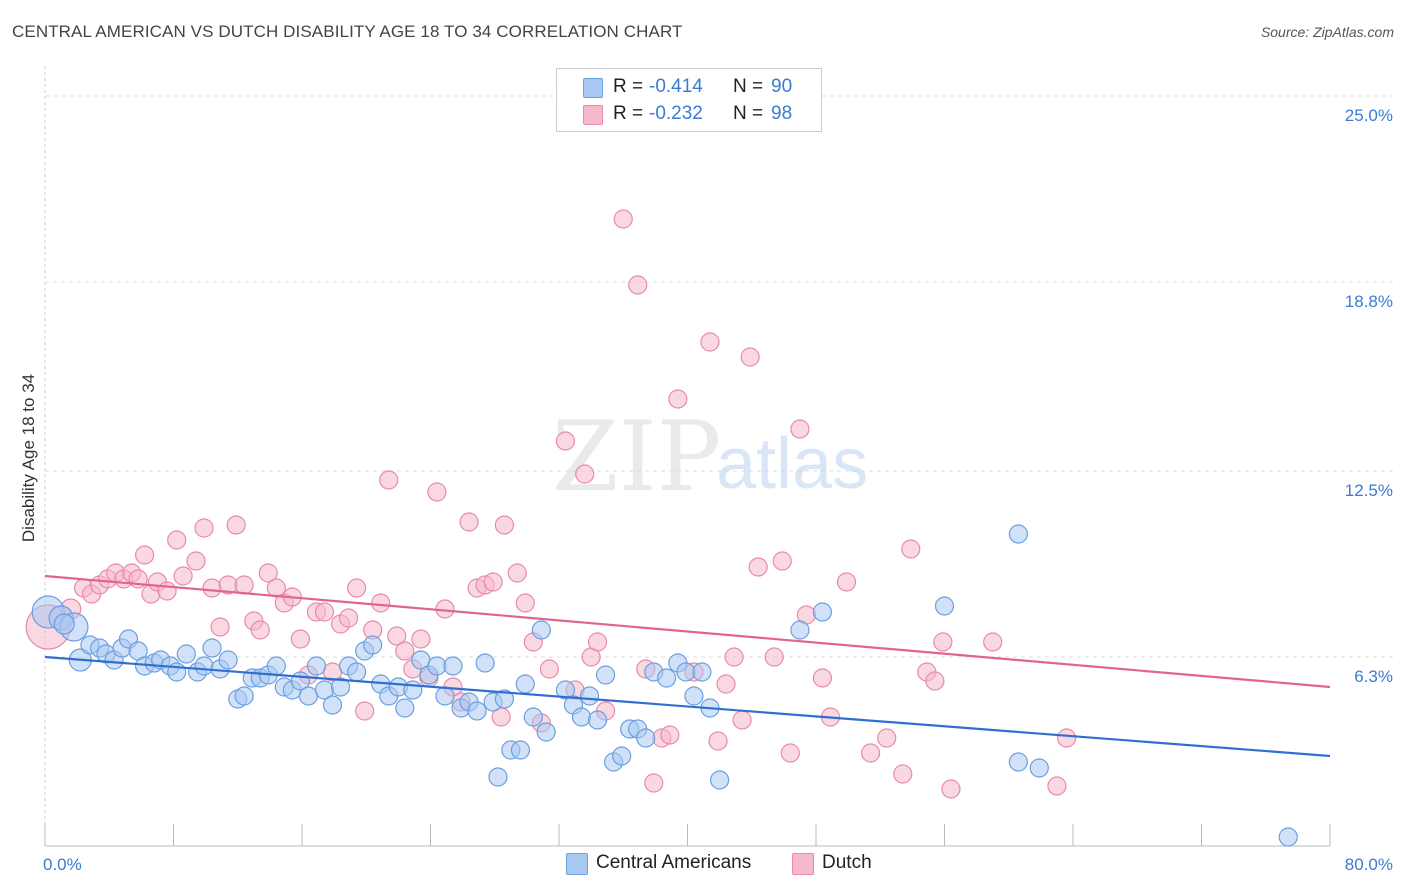 The height and width of the screenshot is (892, 1406). What do you see at coordinates (628, 86) in the screenshot?
I see `legend-r-label: R =` at bounding box center [628, 86].